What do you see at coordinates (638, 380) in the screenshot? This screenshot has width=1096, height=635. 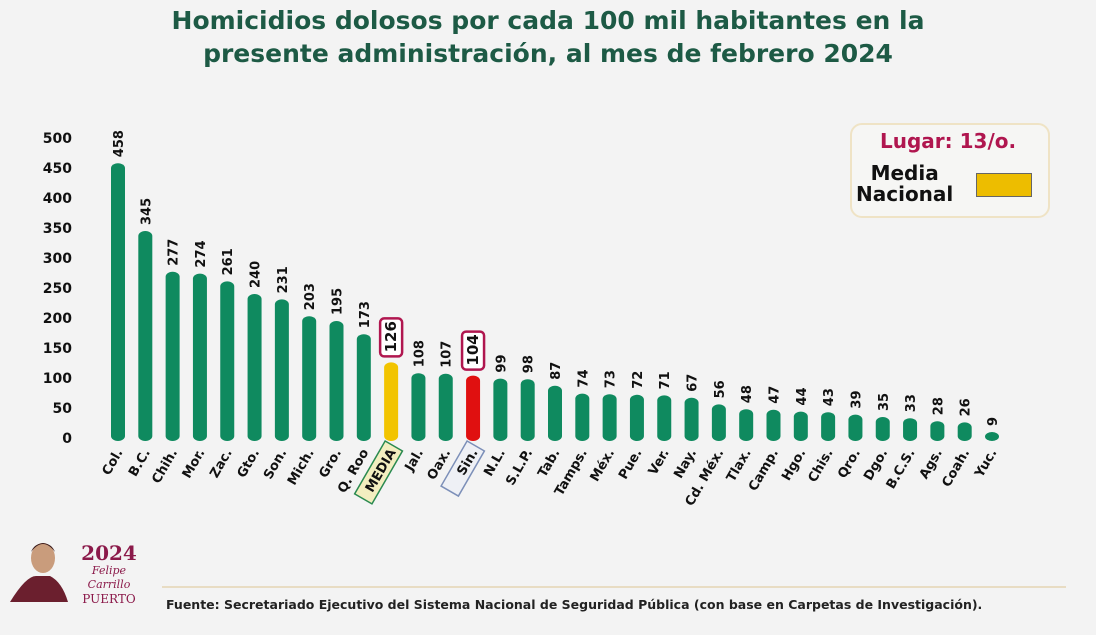 I see `value-label: 72` at bounding box center [638, 380].